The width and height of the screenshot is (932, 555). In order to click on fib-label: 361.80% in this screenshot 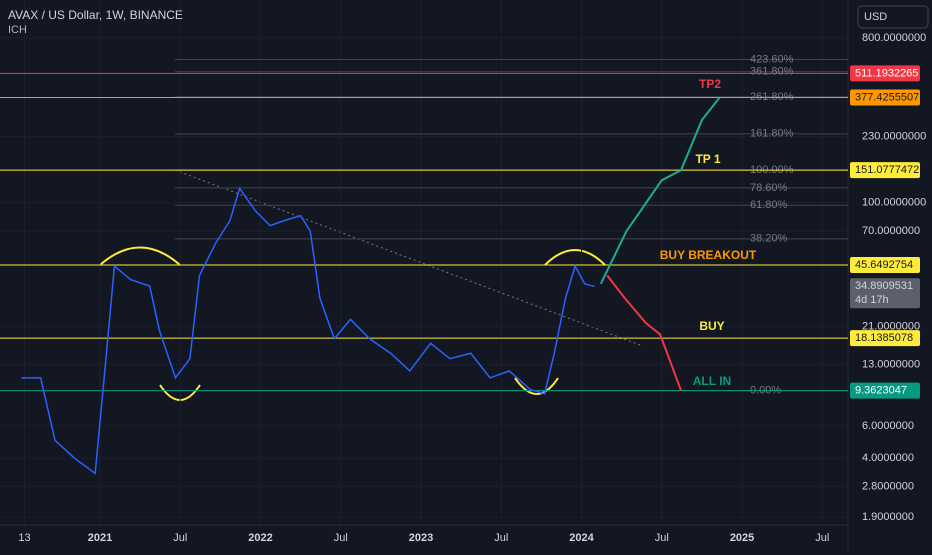, I will do `click(772, 72)`.